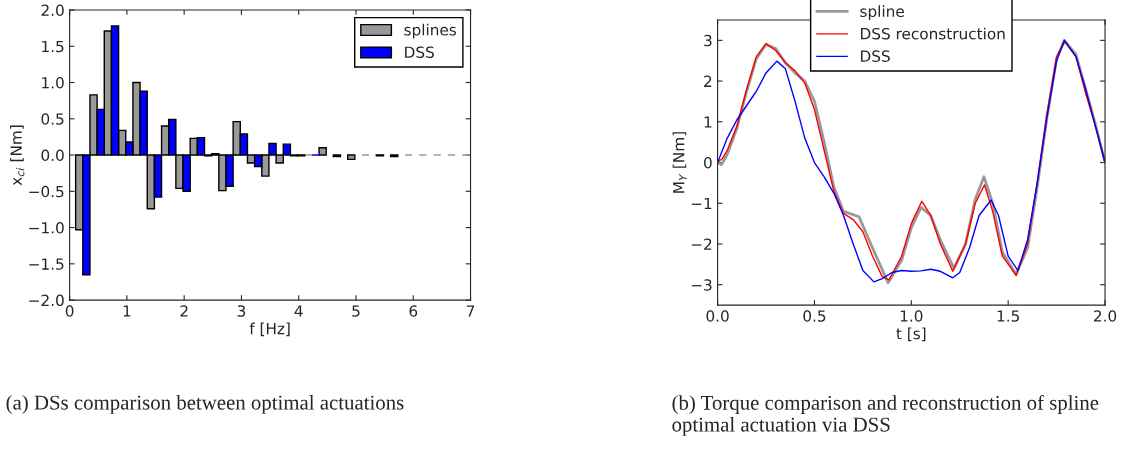  Describe the element at coordinates (53, 82) in the screenshot. I see `y-tick-label: 1.0` at that location.